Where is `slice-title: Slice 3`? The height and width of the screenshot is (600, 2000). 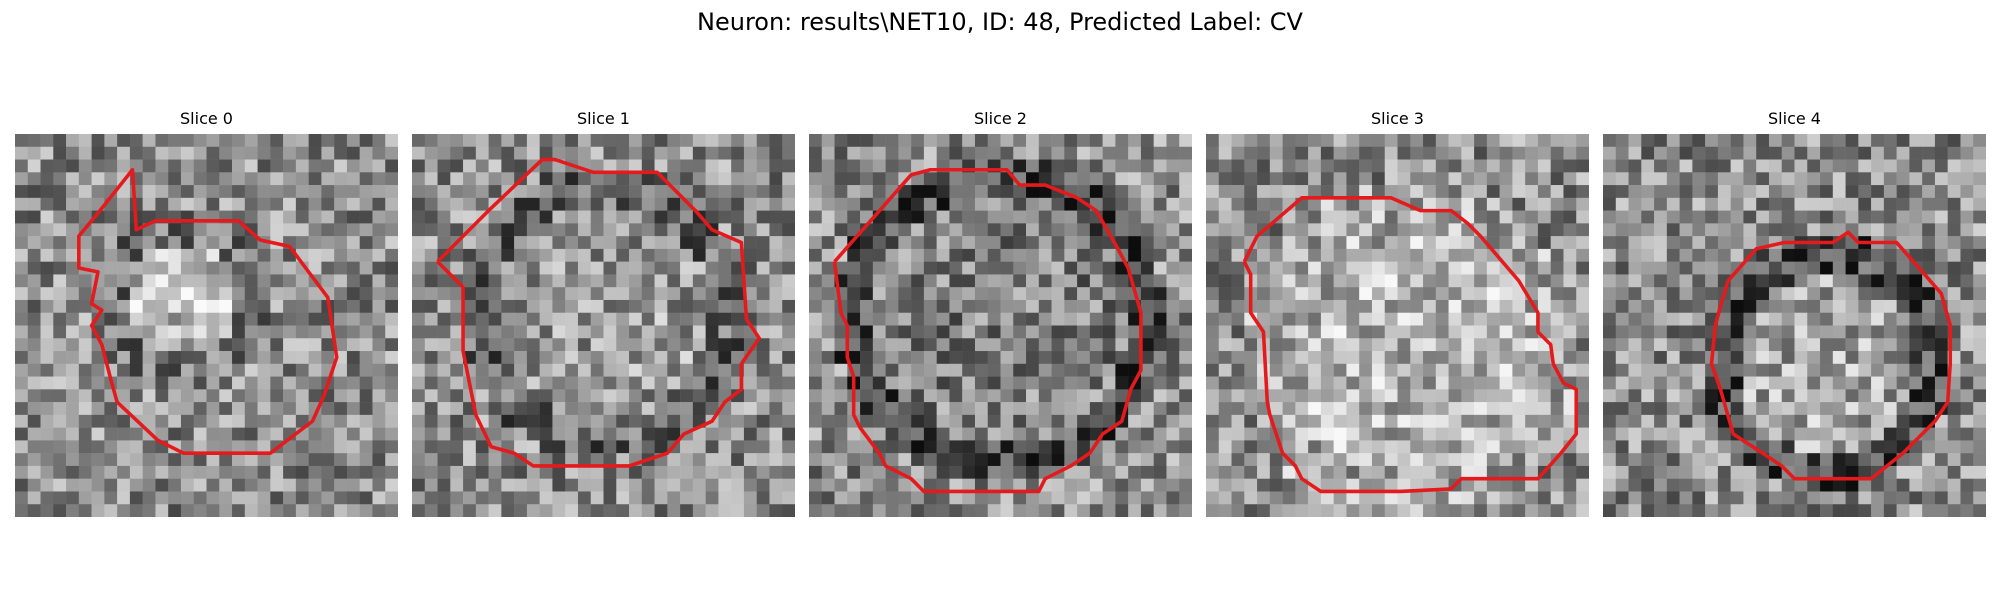
slice-title: Slice 3 is located at coordinates (1397, 118).